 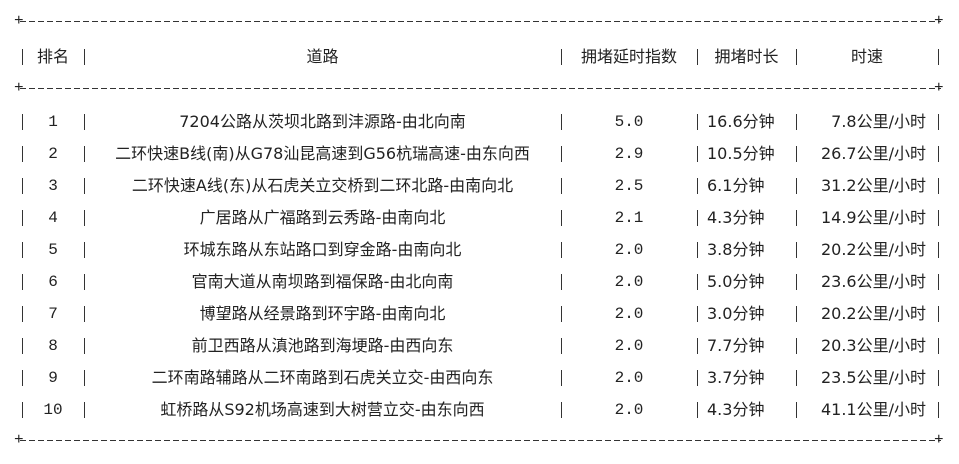 I want to click on cell-road: 二环快速B线(南)从G78汕昆高速到G56杭瑞高速-由东向西, so click(x=322, y=153).